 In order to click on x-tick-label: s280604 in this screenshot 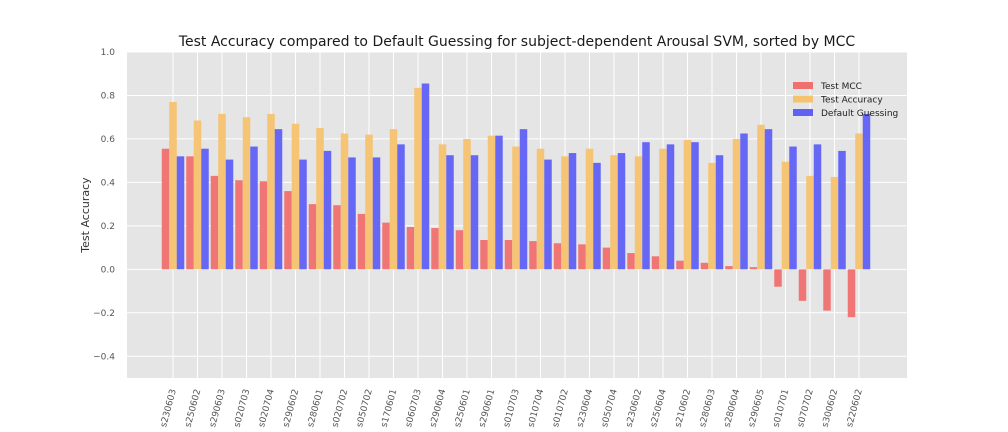, I will do `click(733, 408)`.